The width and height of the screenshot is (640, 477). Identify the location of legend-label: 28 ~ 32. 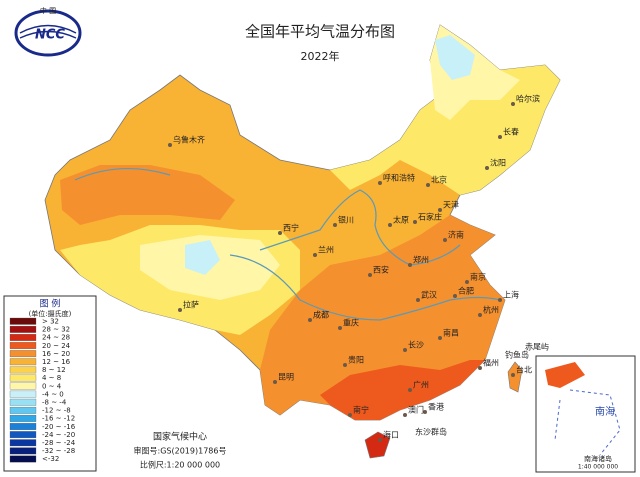
(56, 330).